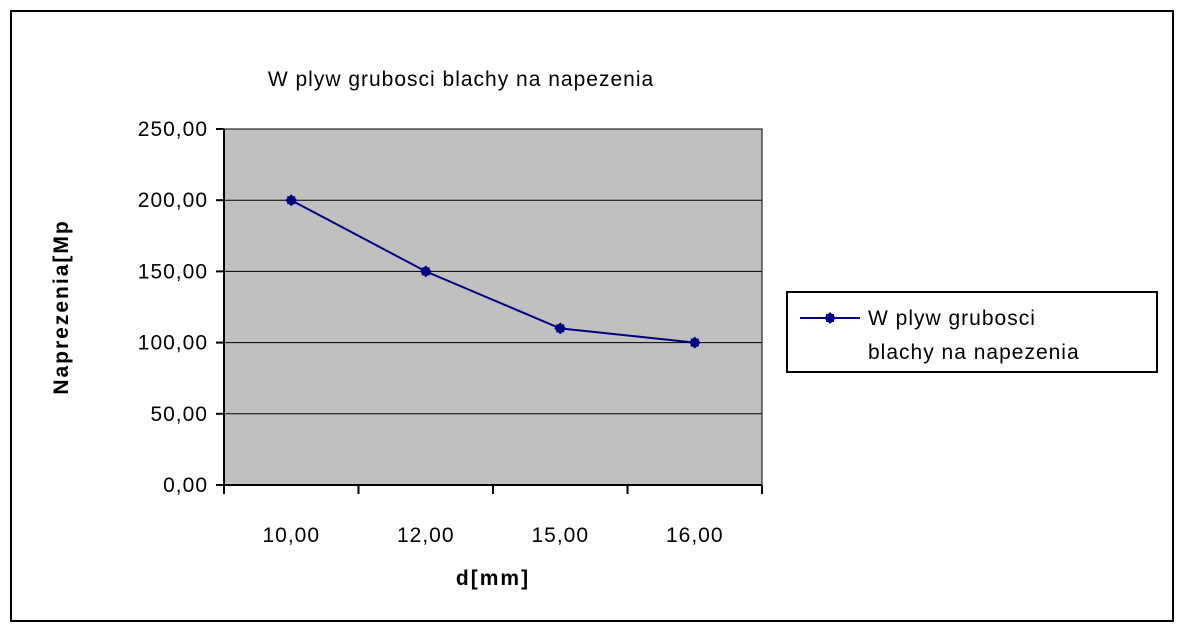 The width and height of the screenshot is (1186, 632). Describe the element at coordinates (185, 485) in the screenshot. I see `y-tick-label: 0,00` at that location.